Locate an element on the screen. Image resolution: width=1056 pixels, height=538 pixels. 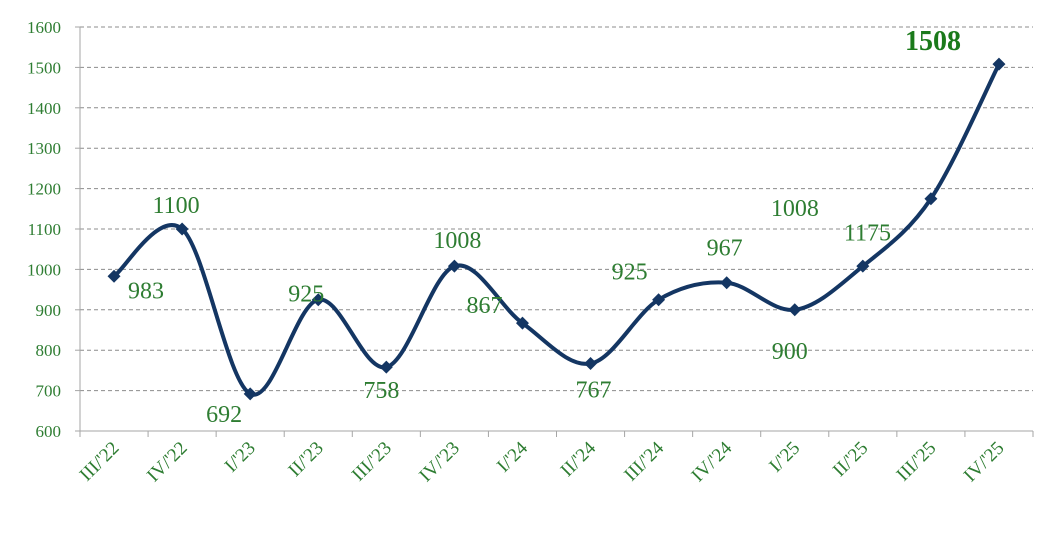
x-tick-label: II/'25 is located at coordinates (850, 459).